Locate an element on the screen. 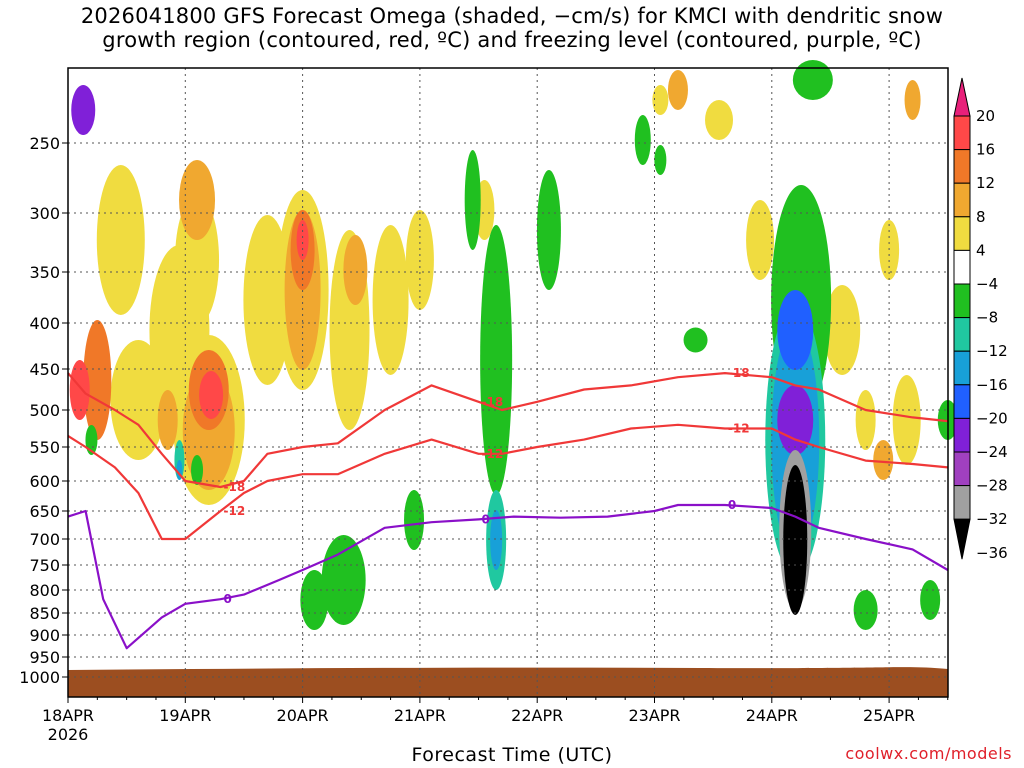 Image resolution: width=1024 pixels, height=768 pixels. y-tick-label: 850 is located at coordinates (44, 613).